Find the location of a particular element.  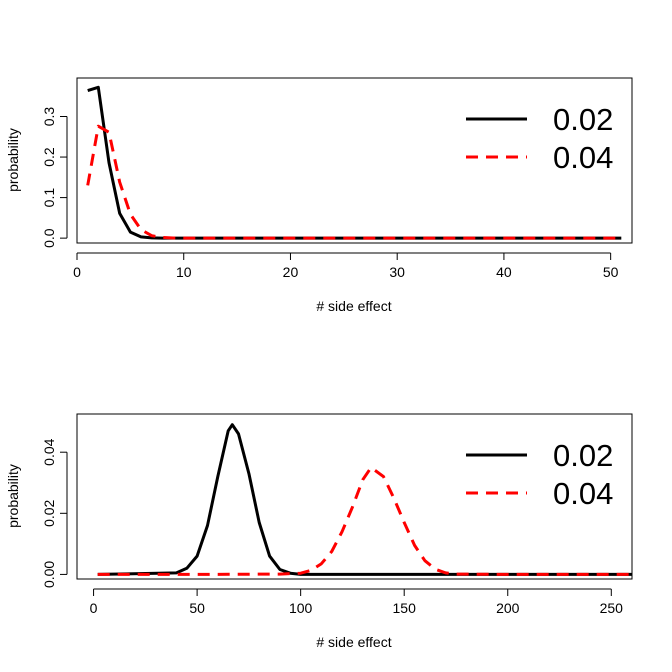

y-tick-label: 0.04 is located at coordinates (49, 451).